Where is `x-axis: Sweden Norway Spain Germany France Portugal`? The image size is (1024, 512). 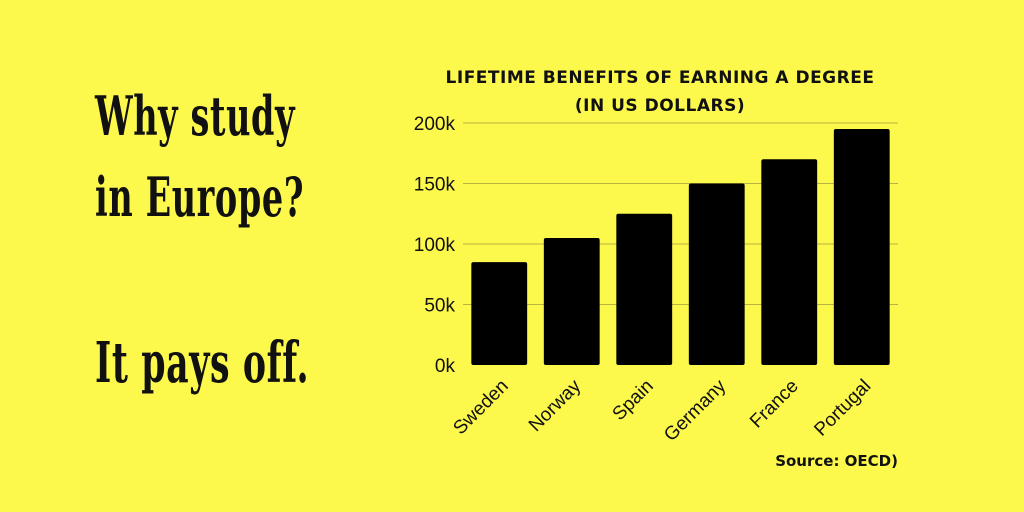
x-axis: Sweden Norway Spain Germany France Portugal is located at coordinates (662, 410).